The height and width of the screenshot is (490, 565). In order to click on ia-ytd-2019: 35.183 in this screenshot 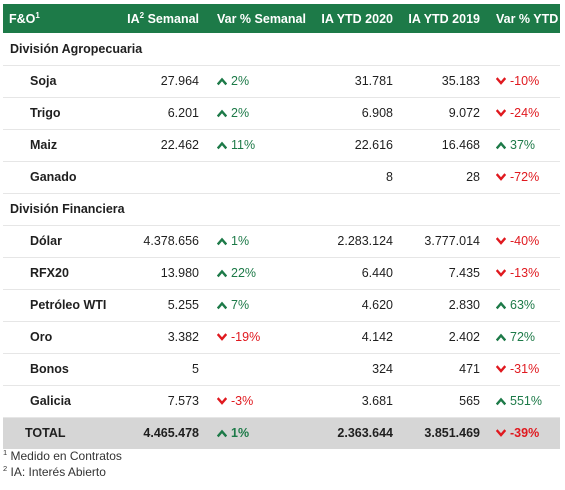, I will do `click(460, 81)`.